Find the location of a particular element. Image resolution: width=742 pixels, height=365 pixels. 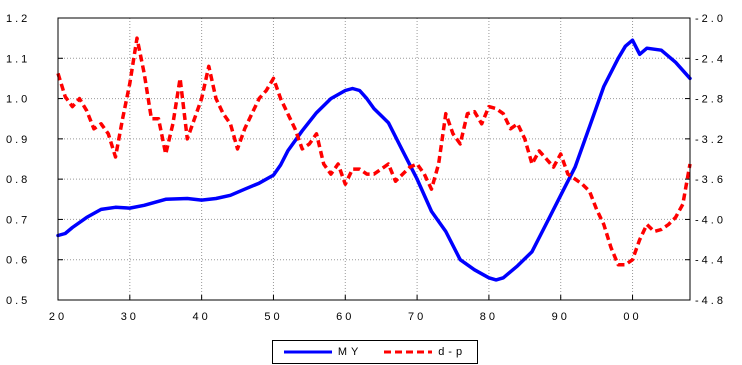

left-tick-label: 0.7 is located at coordinates (18, 220).